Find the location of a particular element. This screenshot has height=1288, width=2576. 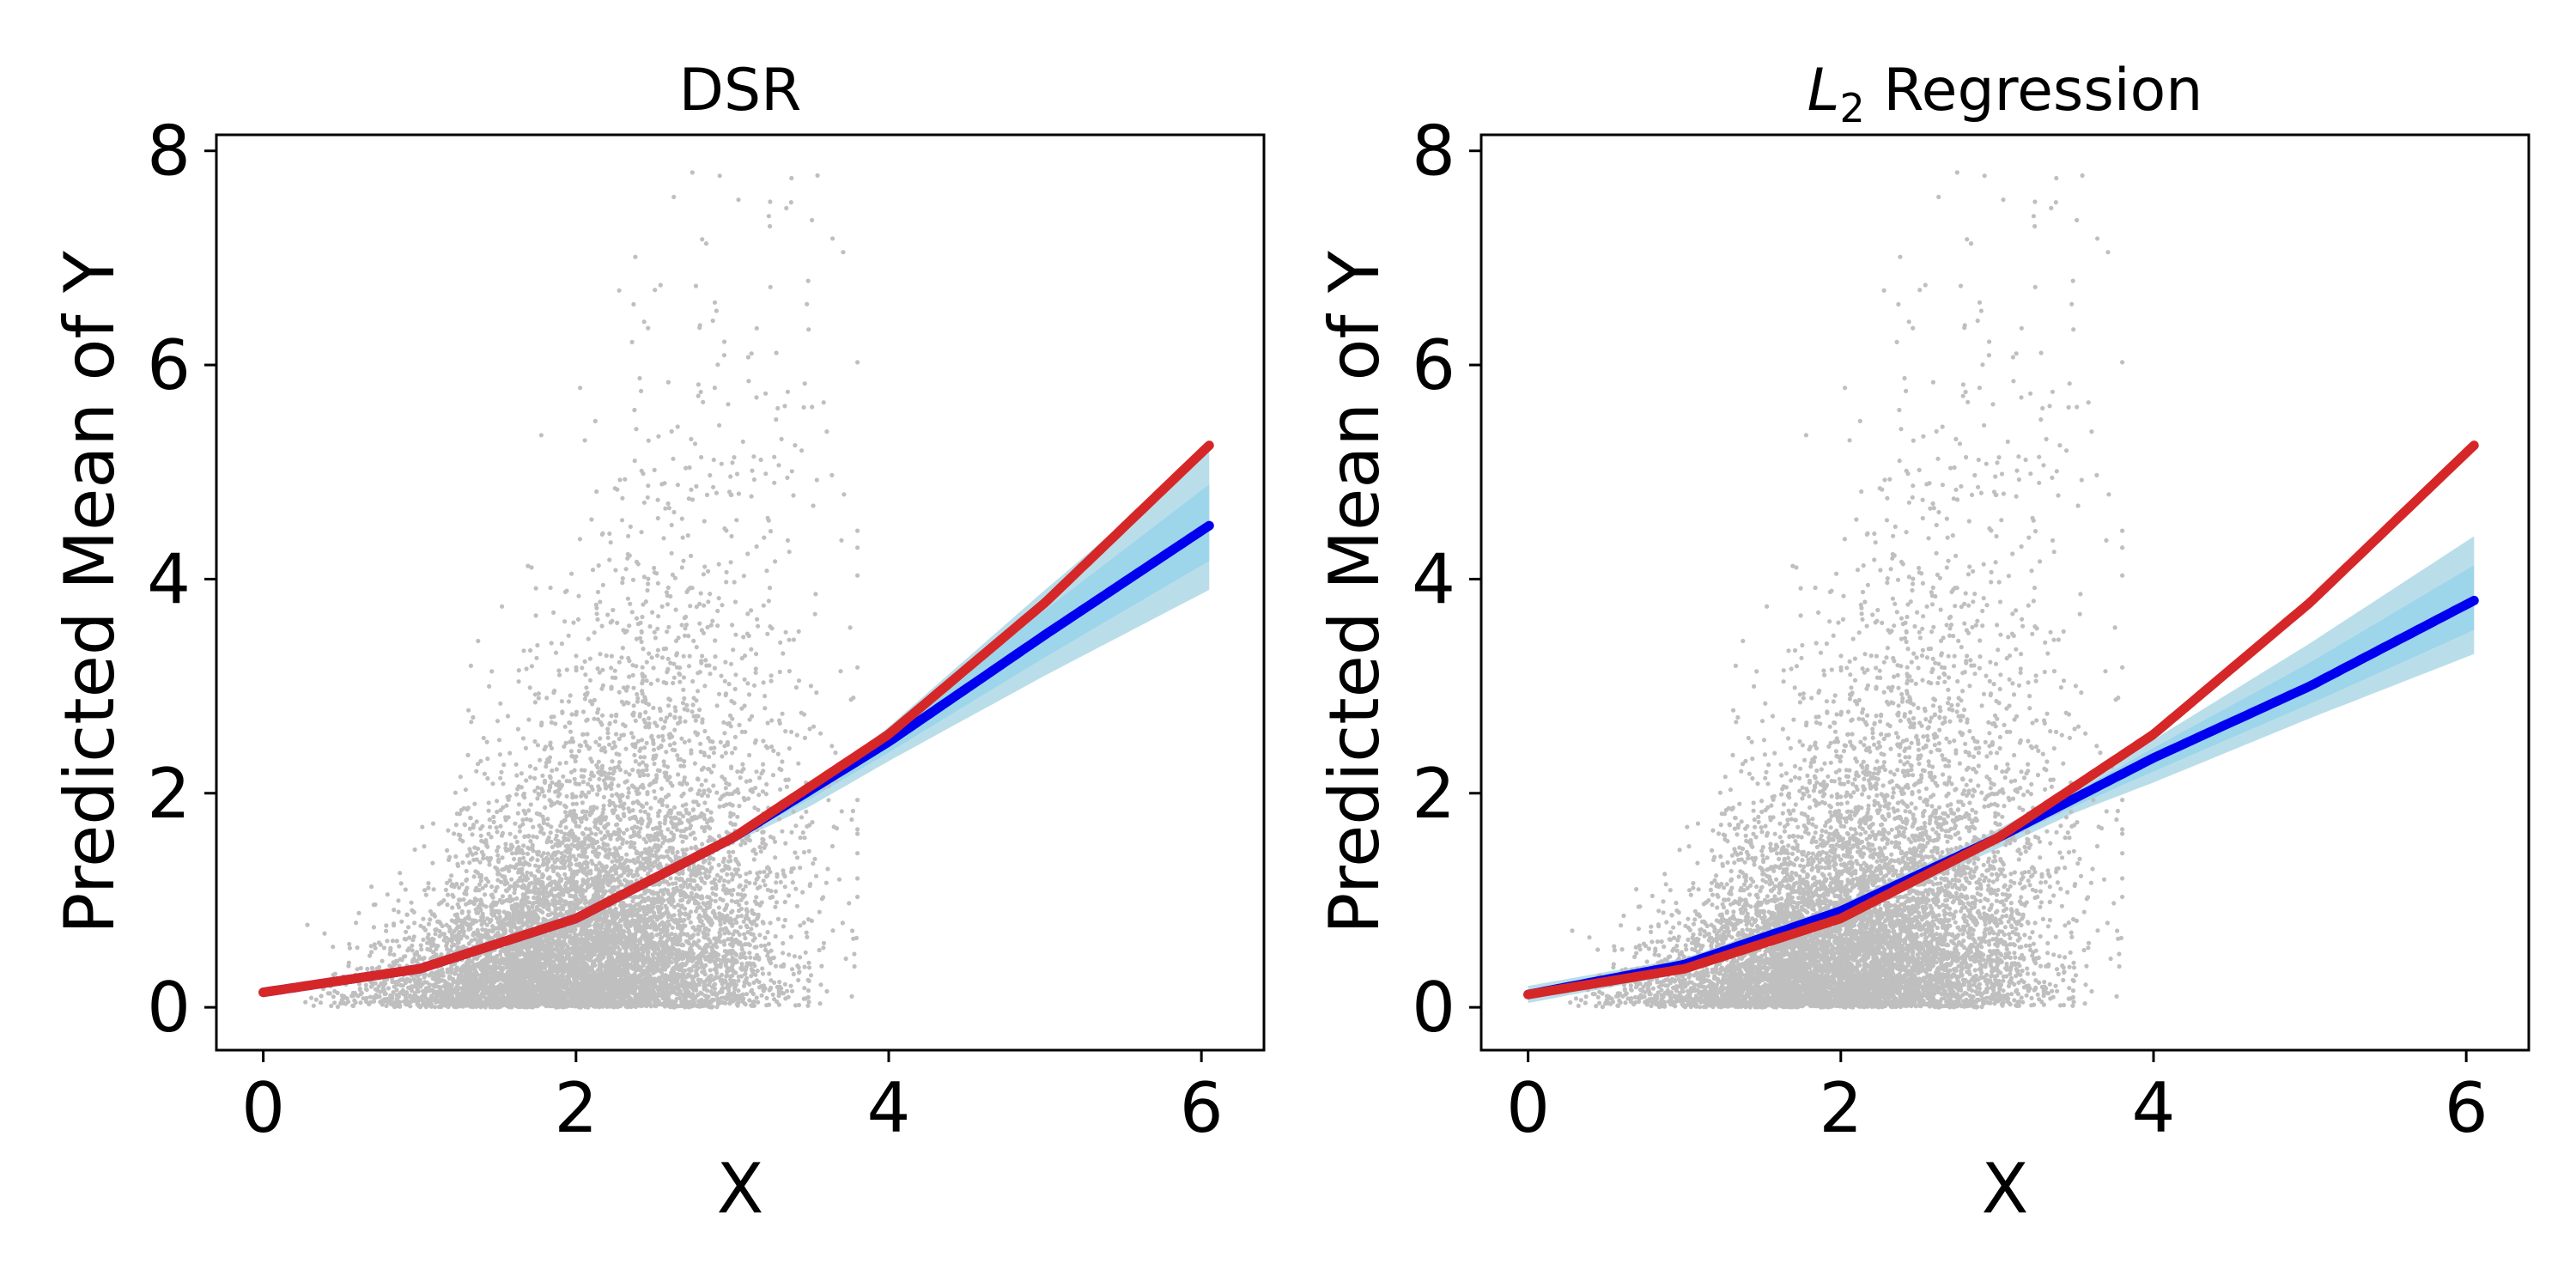

panel-dsr-scatter-layer is located at coordinates (581, 590).